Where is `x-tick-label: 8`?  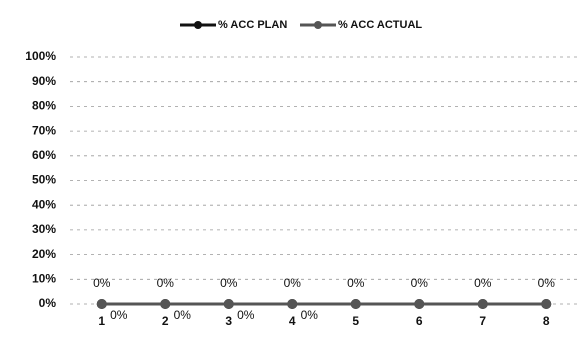
x-tick-label: 8 is located at coordinates (546, 321).